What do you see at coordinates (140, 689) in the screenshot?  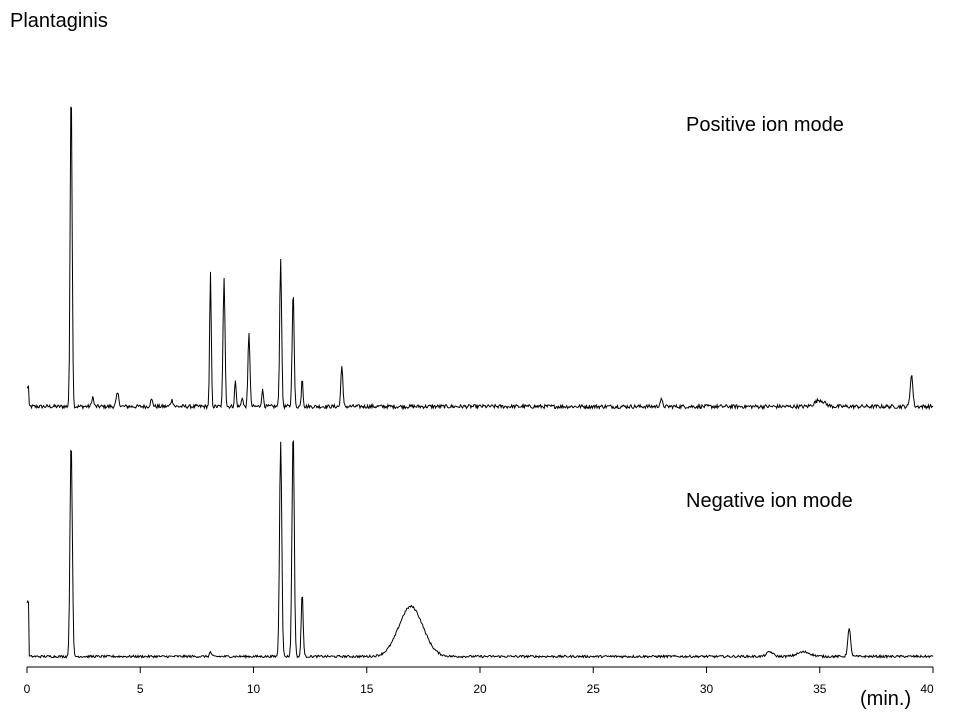 I see `x-tick-label: 5` at bounding box center [140, 689].